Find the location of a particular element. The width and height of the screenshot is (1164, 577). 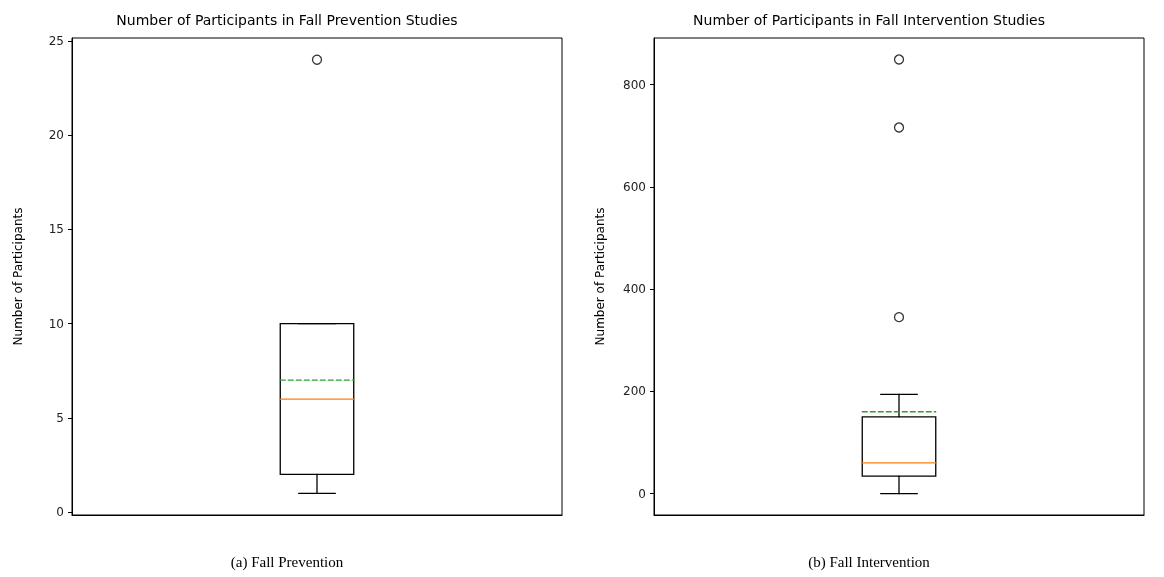

text: (b) Fall Intervention is located at coordinates (869, 562).